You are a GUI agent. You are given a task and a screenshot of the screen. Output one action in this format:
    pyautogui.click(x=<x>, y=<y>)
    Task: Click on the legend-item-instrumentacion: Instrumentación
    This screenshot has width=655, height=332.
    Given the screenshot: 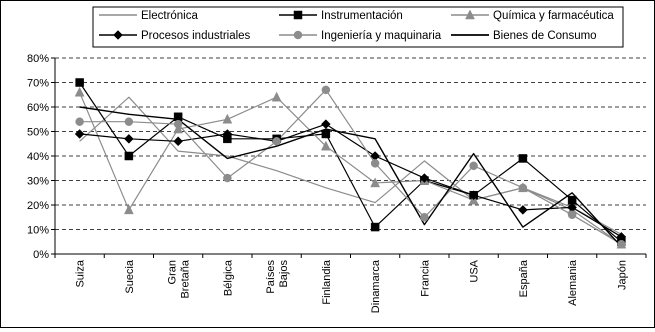 What is the action you would take?
    pyautogui.click(x=341, y=16)
    